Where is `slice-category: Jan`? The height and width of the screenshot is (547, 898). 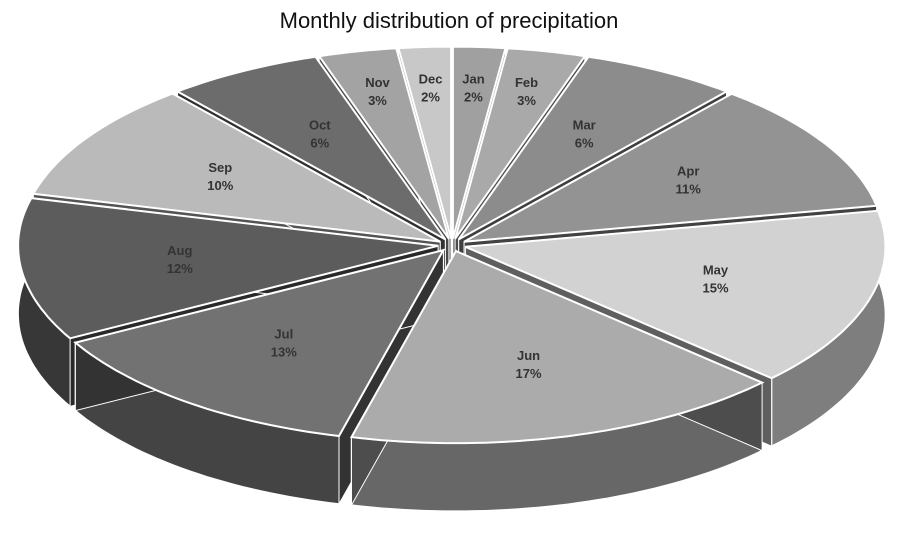
slice-category: Jan is located at coordinates (473, 79).